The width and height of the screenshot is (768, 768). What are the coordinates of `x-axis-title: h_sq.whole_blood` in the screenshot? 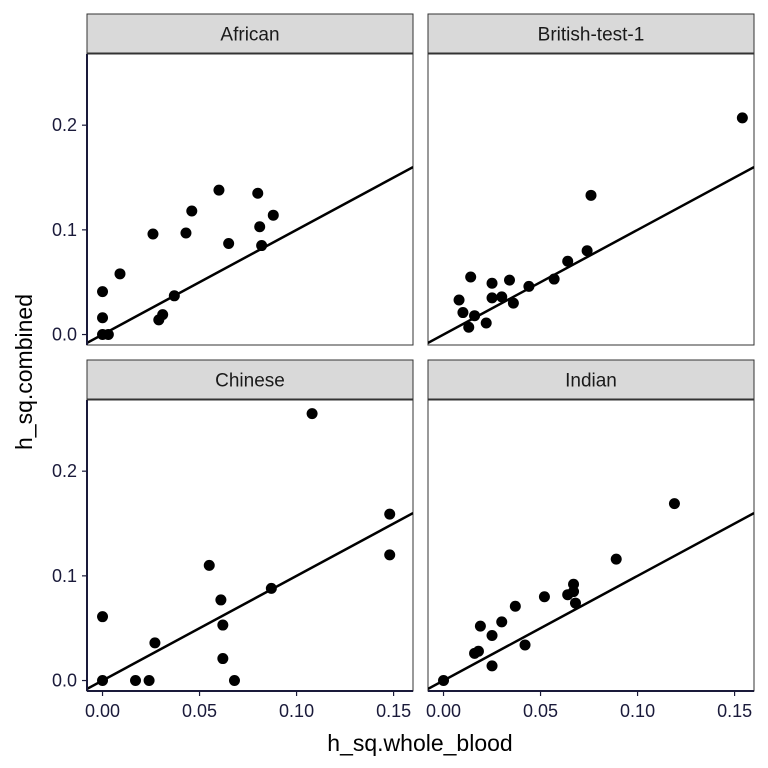 It's located at (419, 743).